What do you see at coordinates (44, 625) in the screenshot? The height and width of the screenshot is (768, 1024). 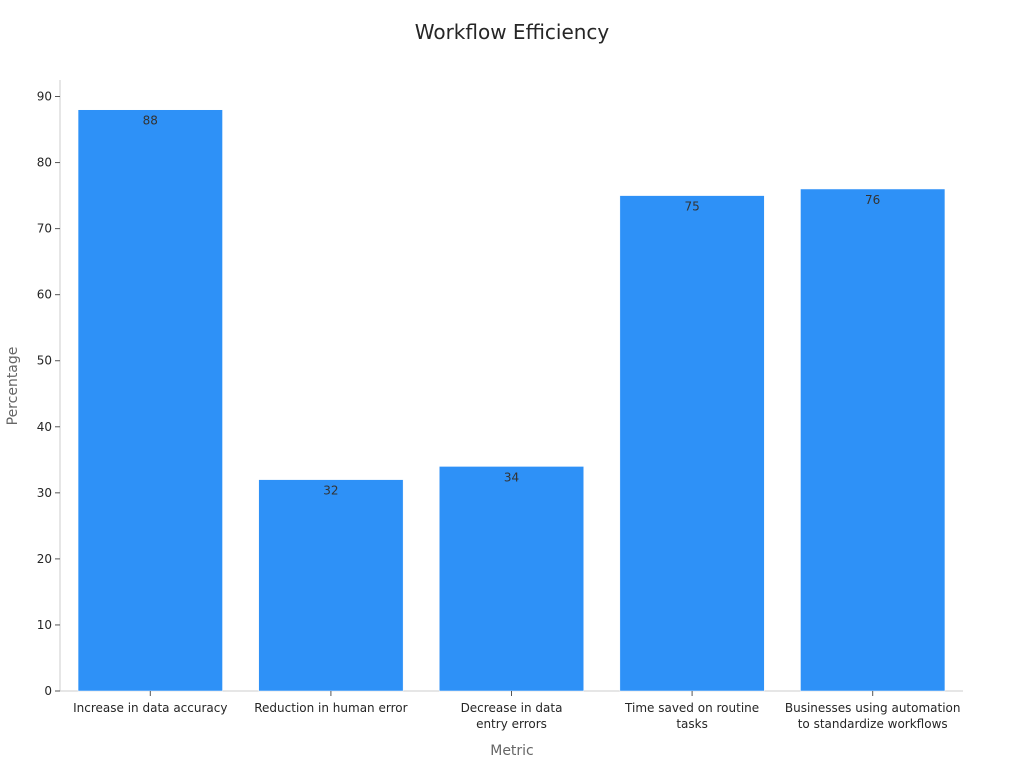 I see `y-tick-label: 10` at bounding box center [44, 625].